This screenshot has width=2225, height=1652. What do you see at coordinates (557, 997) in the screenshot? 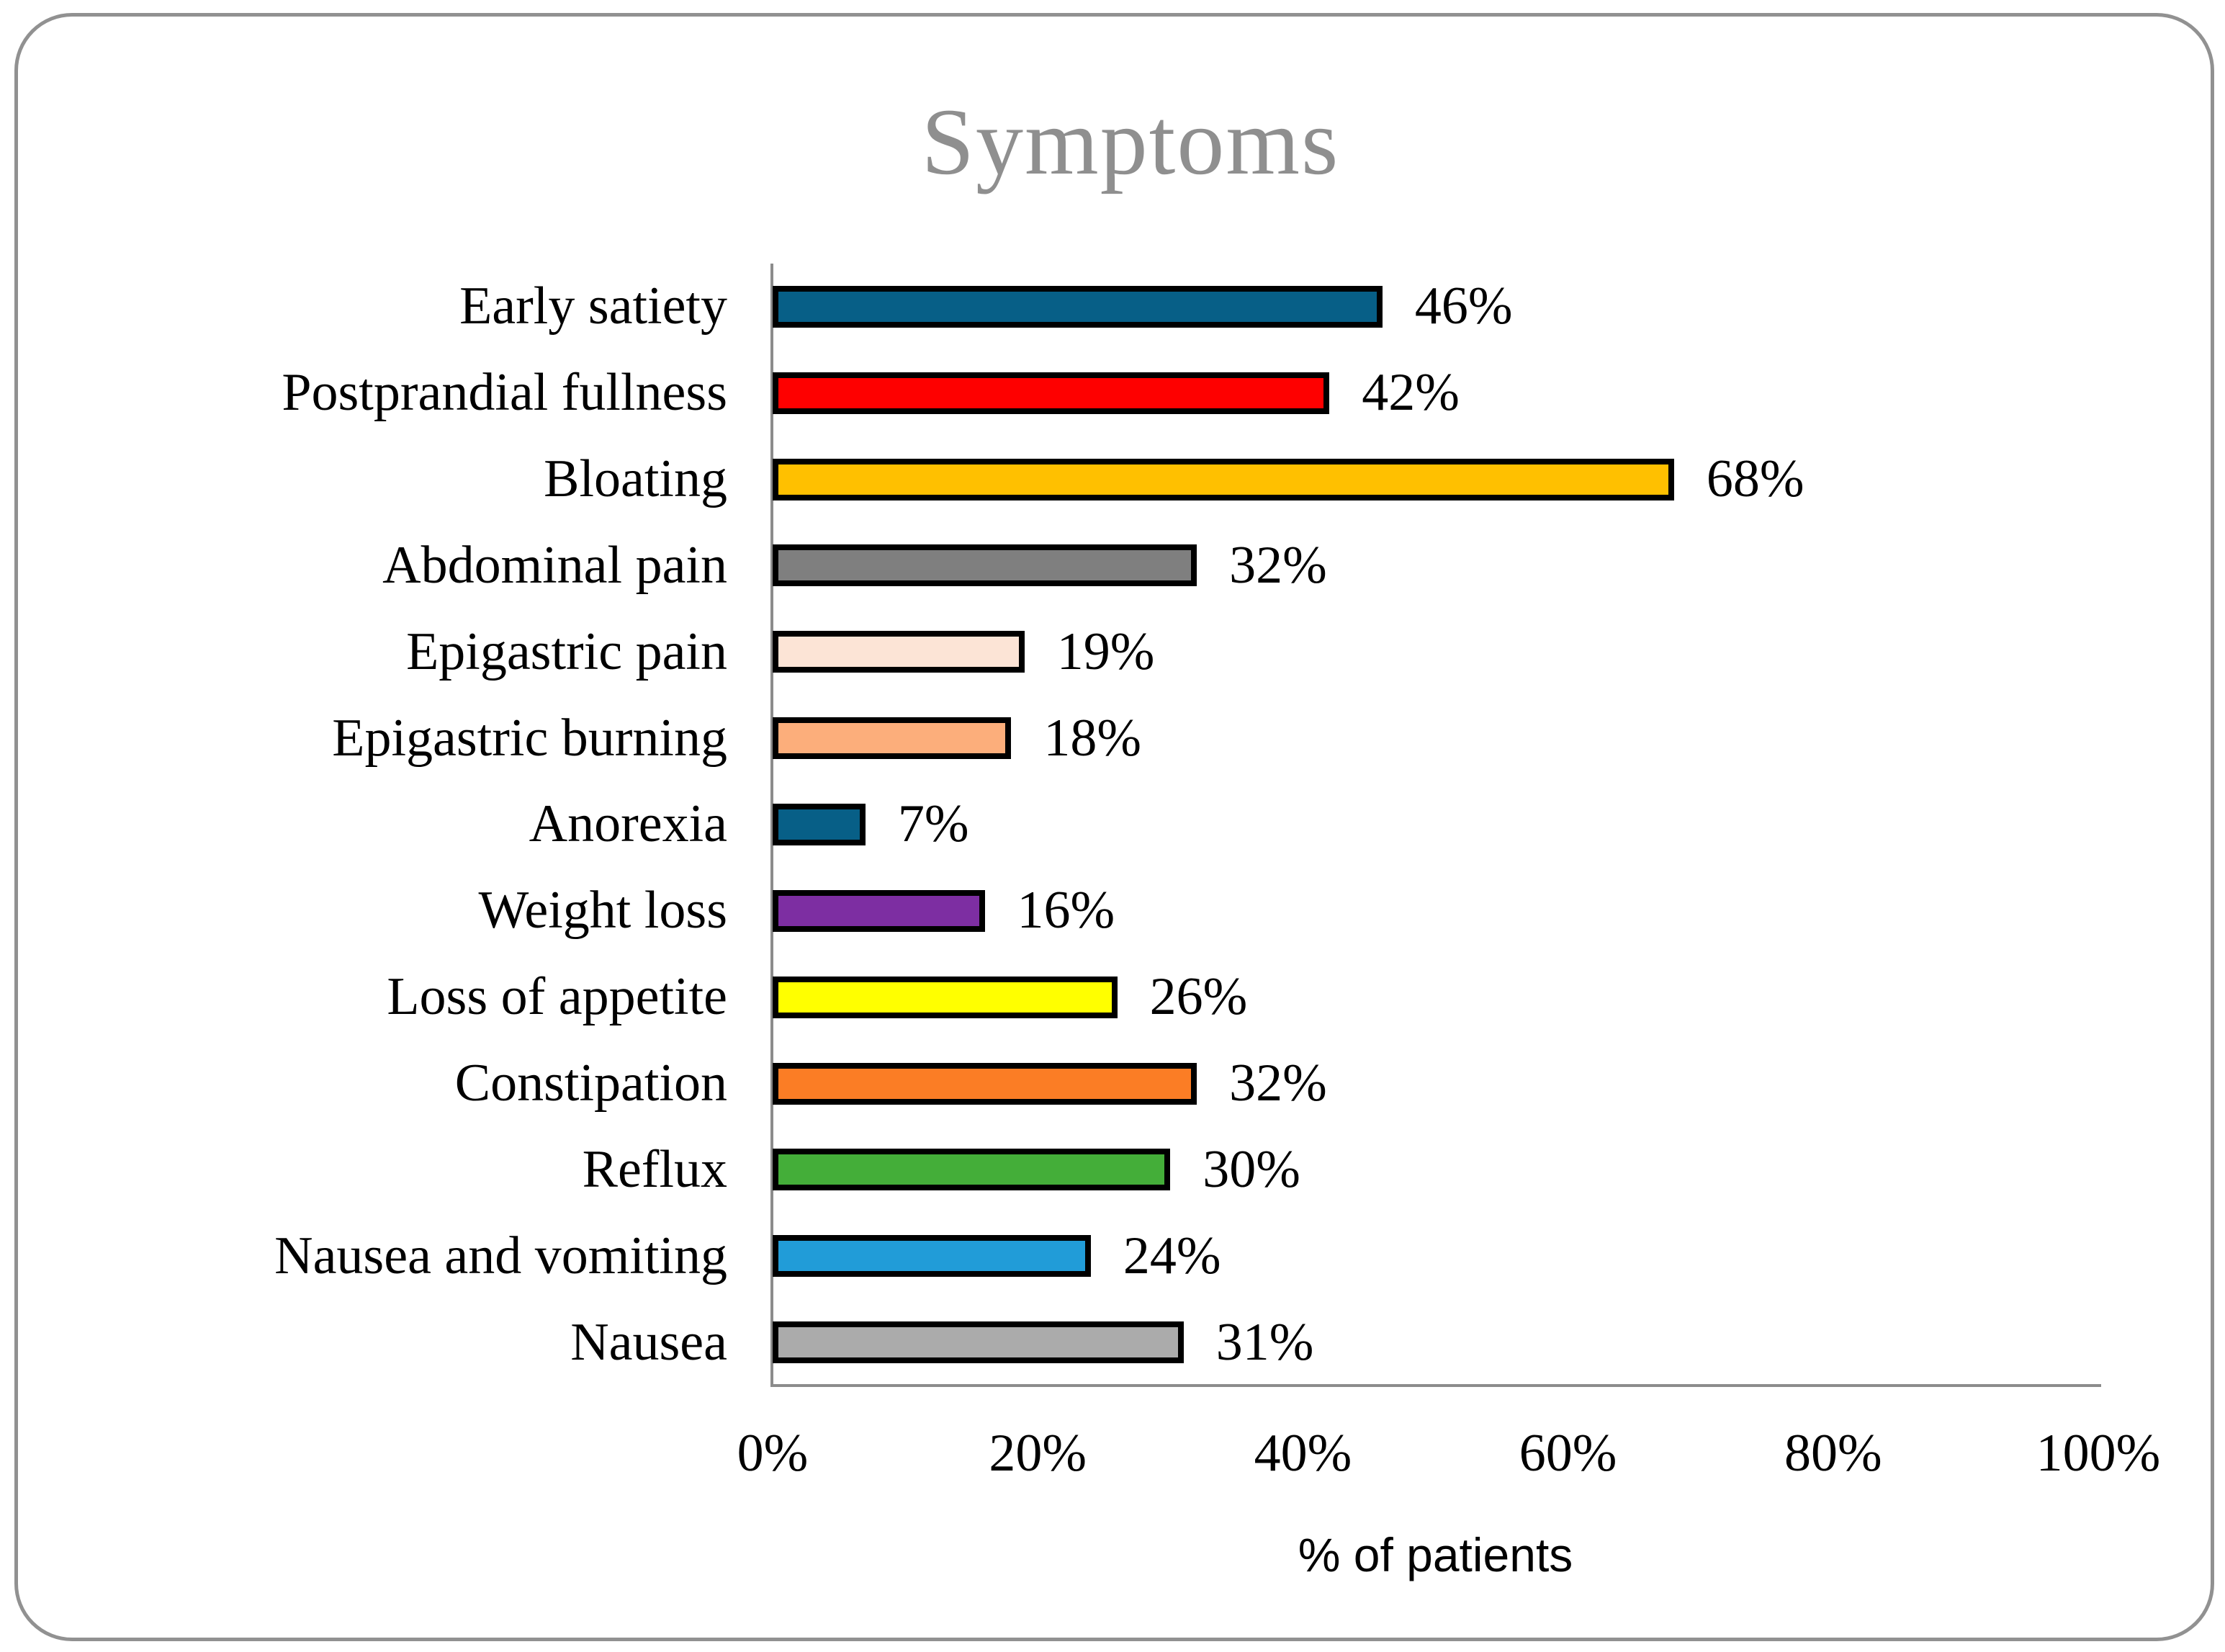
I see `category-label: Loss of appetite` at bounding box center [557, 997].